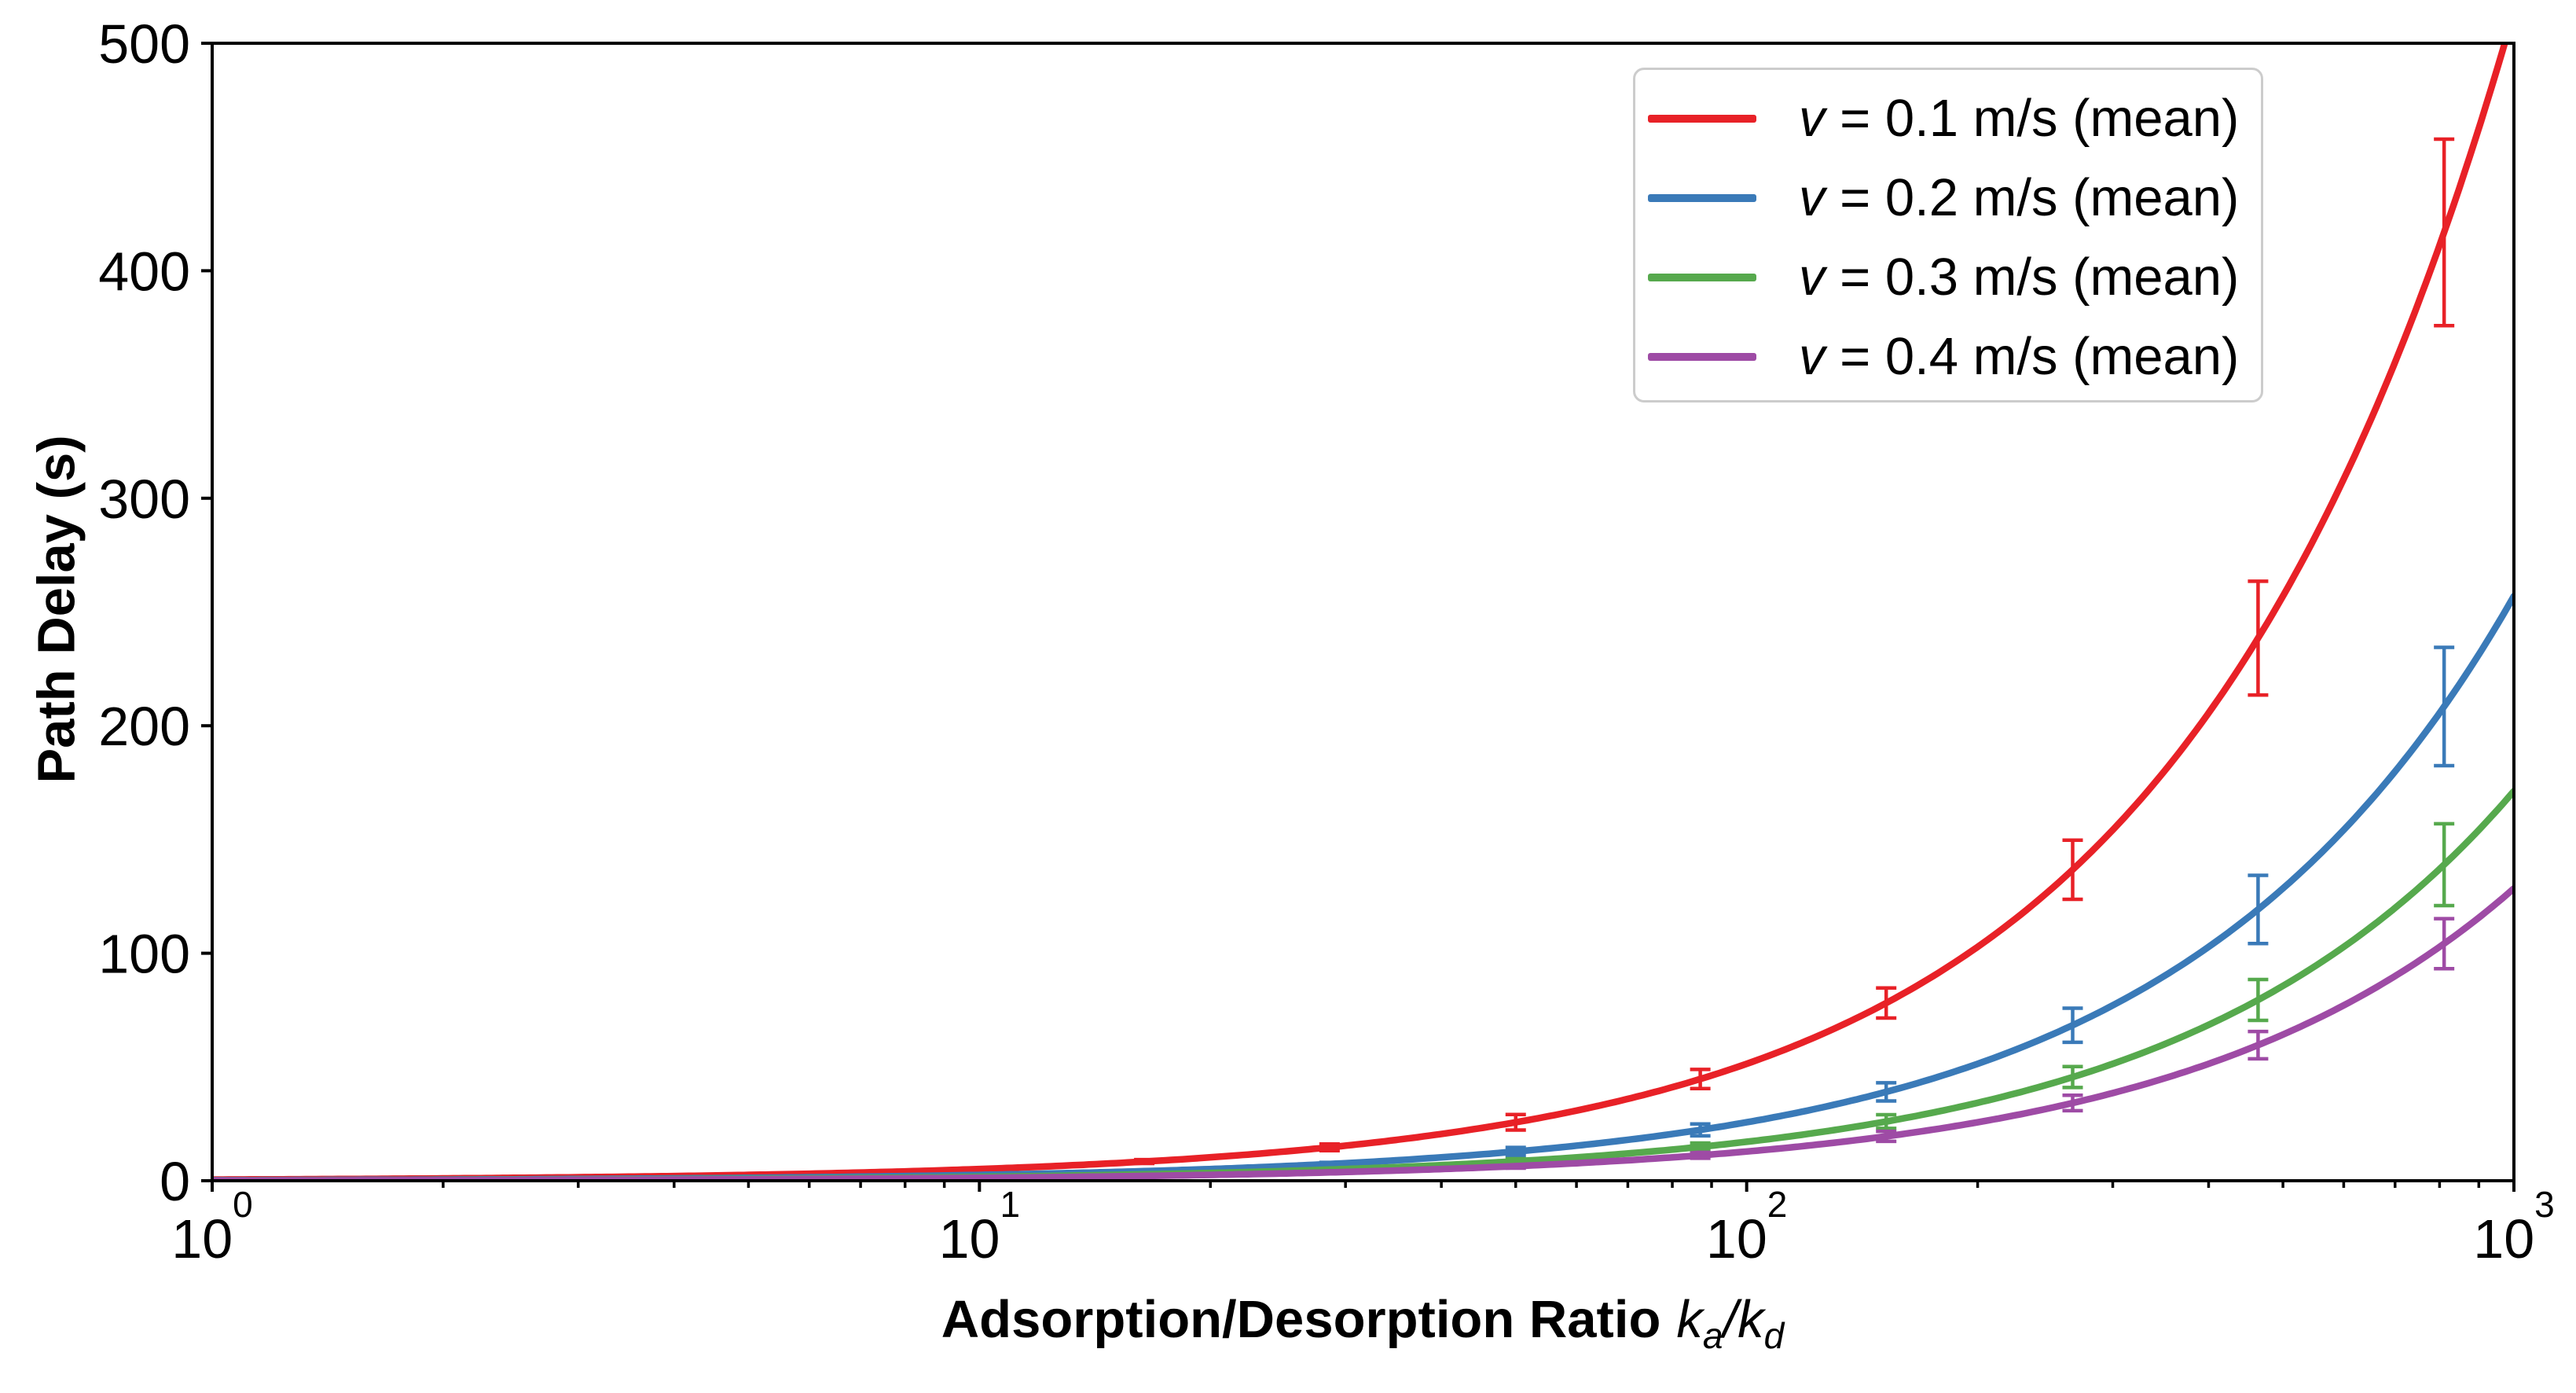 This screenshot has width=2576, height=1393. I want to click on legend-item-v01: v = 0.1 m/s (mean), so click(1954, 118).